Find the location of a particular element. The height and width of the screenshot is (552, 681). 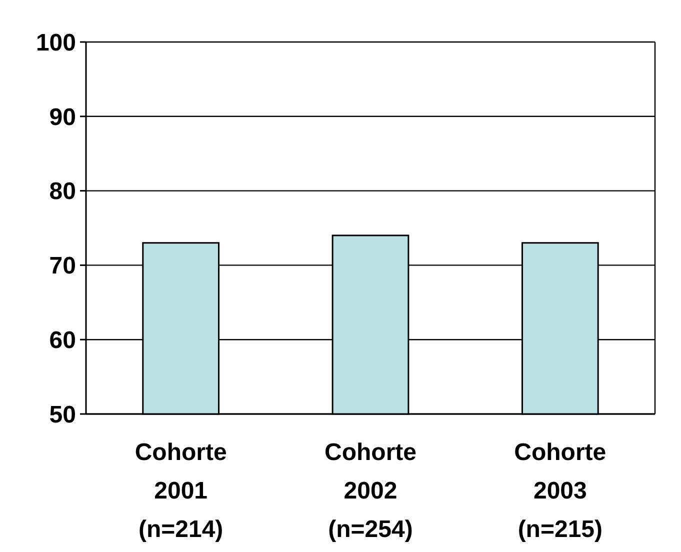

y-tick-label: 100 is located at coordinates (56, 42).